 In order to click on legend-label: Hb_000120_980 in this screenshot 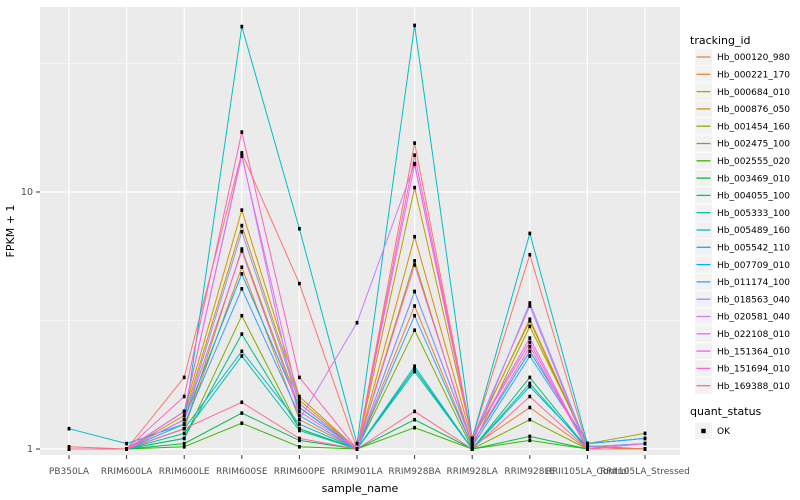, I will do `click(753, 58)`.